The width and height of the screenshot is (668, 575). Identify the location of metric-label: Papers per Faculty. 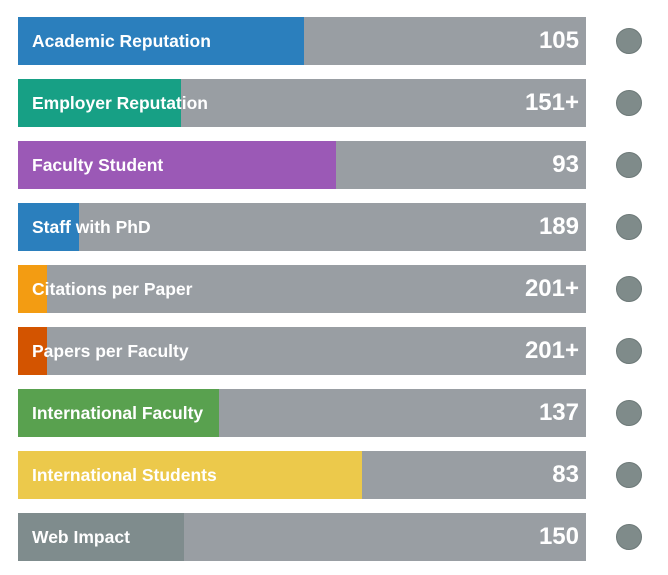
(110, 351).